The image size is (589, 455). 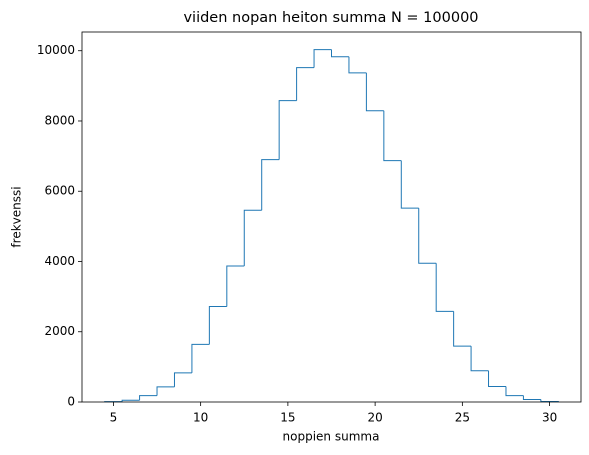 I want to click on y-tick-label: 10000, so click(x=56, y=50).